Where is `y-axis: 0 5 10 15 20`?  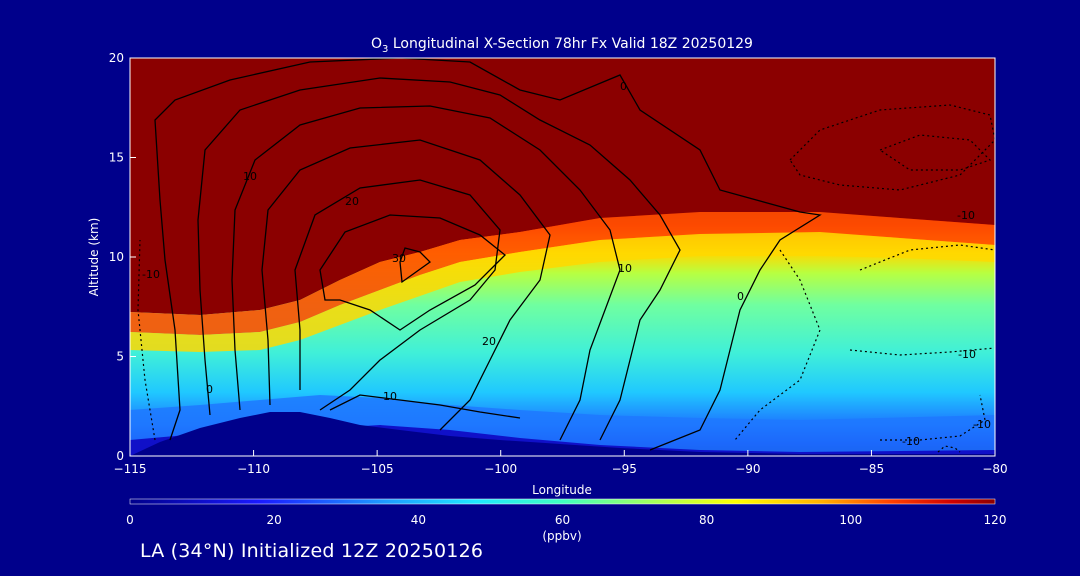 y-axis: 0 5 10 15 20 is located at coordinates (122, 257).